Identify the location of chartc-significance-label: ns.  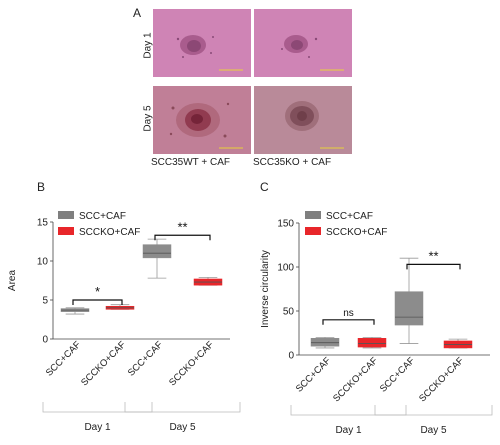
(348, 313).